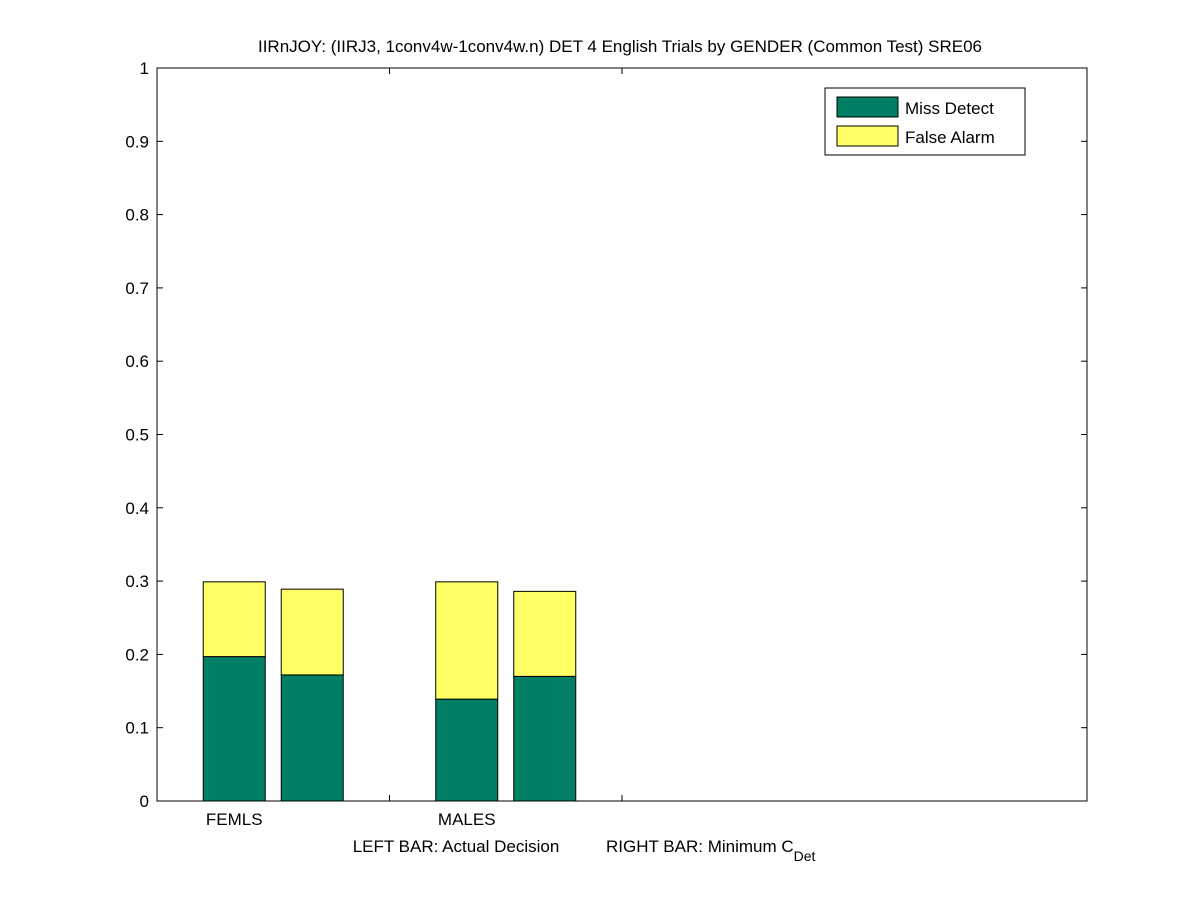  Describe the element at coordinates (456, 846) in the screenshot. I see `x-axis-label-left: LEFT BAR: Actual Decision` at that location.